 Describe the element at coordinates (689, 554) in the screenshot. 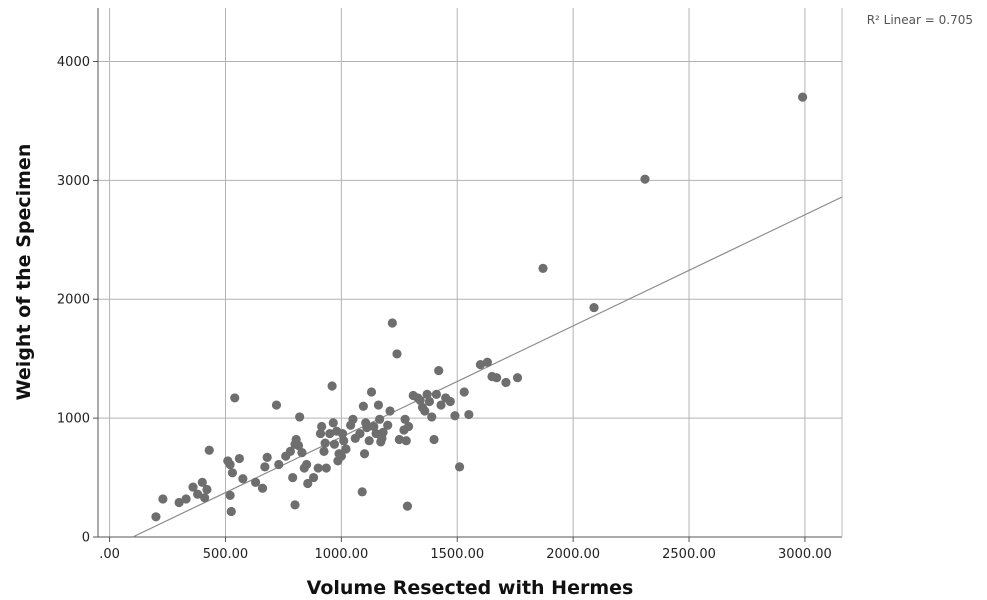

I see `x-tick-label: 2500.00` at that location.